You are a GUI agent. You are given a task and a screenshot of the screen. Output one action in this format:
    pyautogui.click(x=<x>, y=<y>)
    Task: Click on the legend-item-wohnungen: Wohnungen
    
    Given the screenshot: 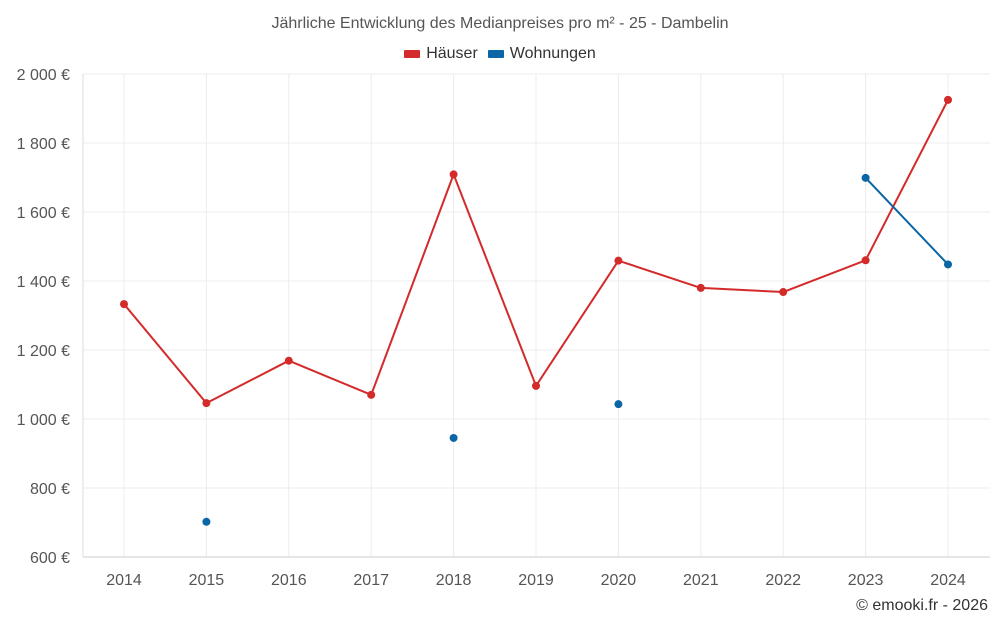 What is the action you would take?
    pyautogui.click(x=541, y=54)
    